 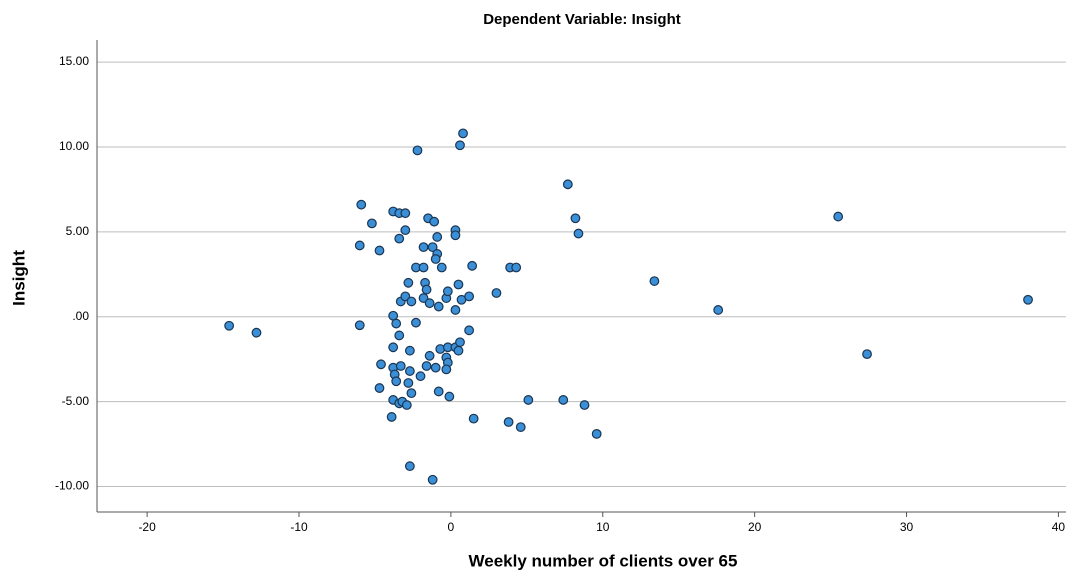 I want to click on x-tick-label: -10, so click(x=299, y=527).